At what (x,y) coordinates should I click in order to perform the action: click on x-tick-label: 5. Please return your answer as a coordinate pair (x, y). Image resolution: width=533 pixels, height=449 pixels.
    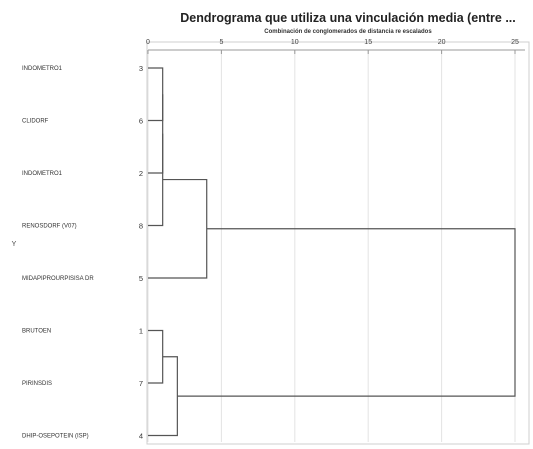
    Looking at the image, I should click on (221, 42).